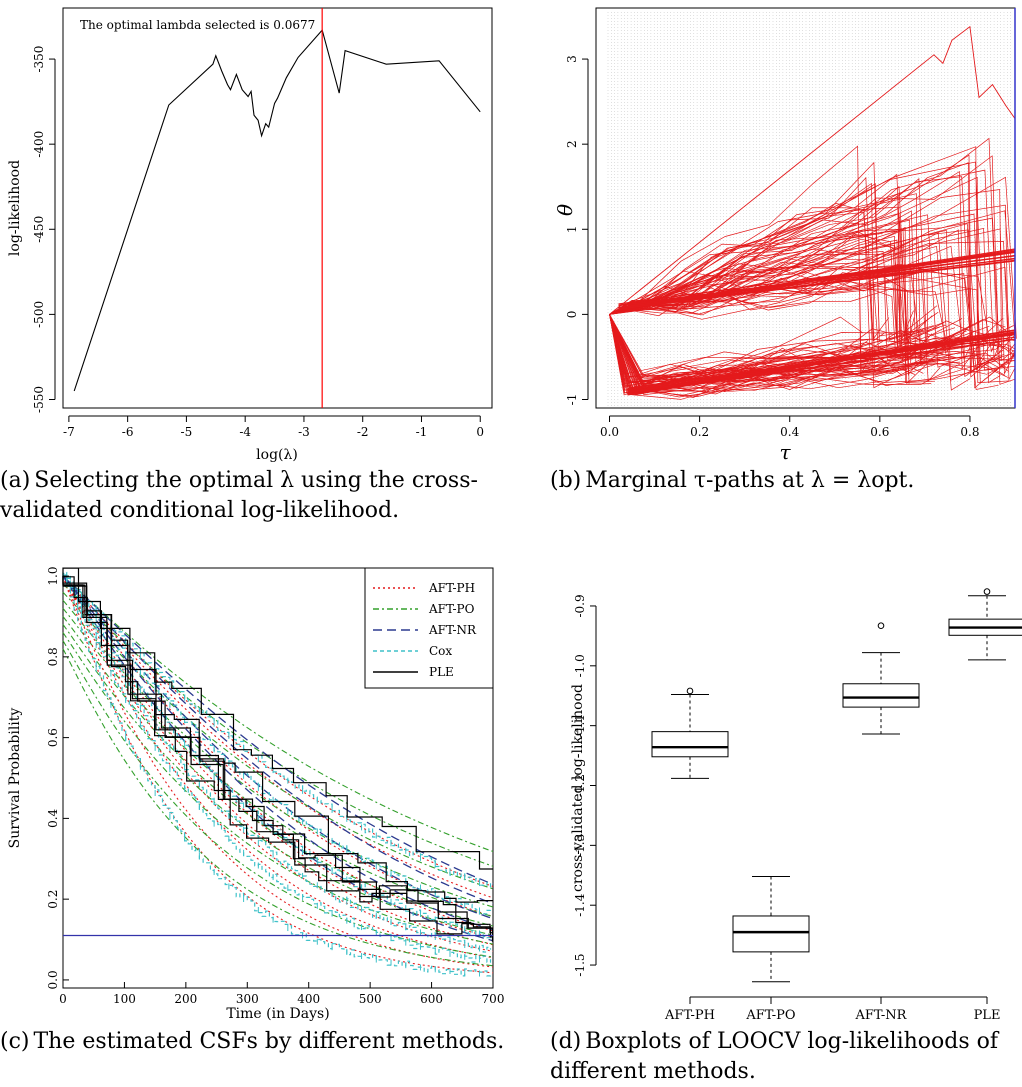 The width and height of the screenshot is (1022, 1087). Describe the element at coordinates (452, 630) in the screenshot. I see `panel-c-legend-label: AFT-NR` at that location.